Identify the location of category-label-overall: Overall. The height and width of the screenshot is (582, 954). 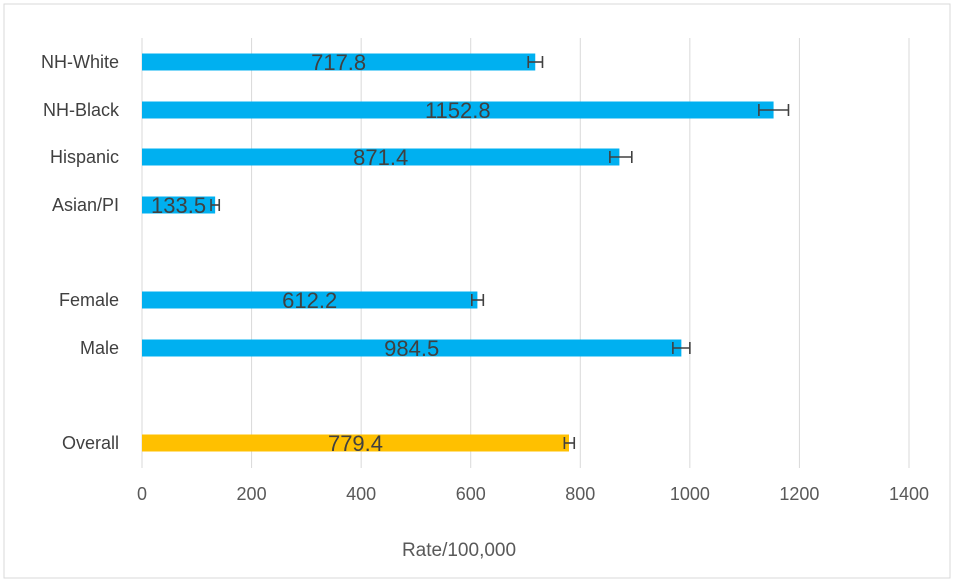
(90, 443).